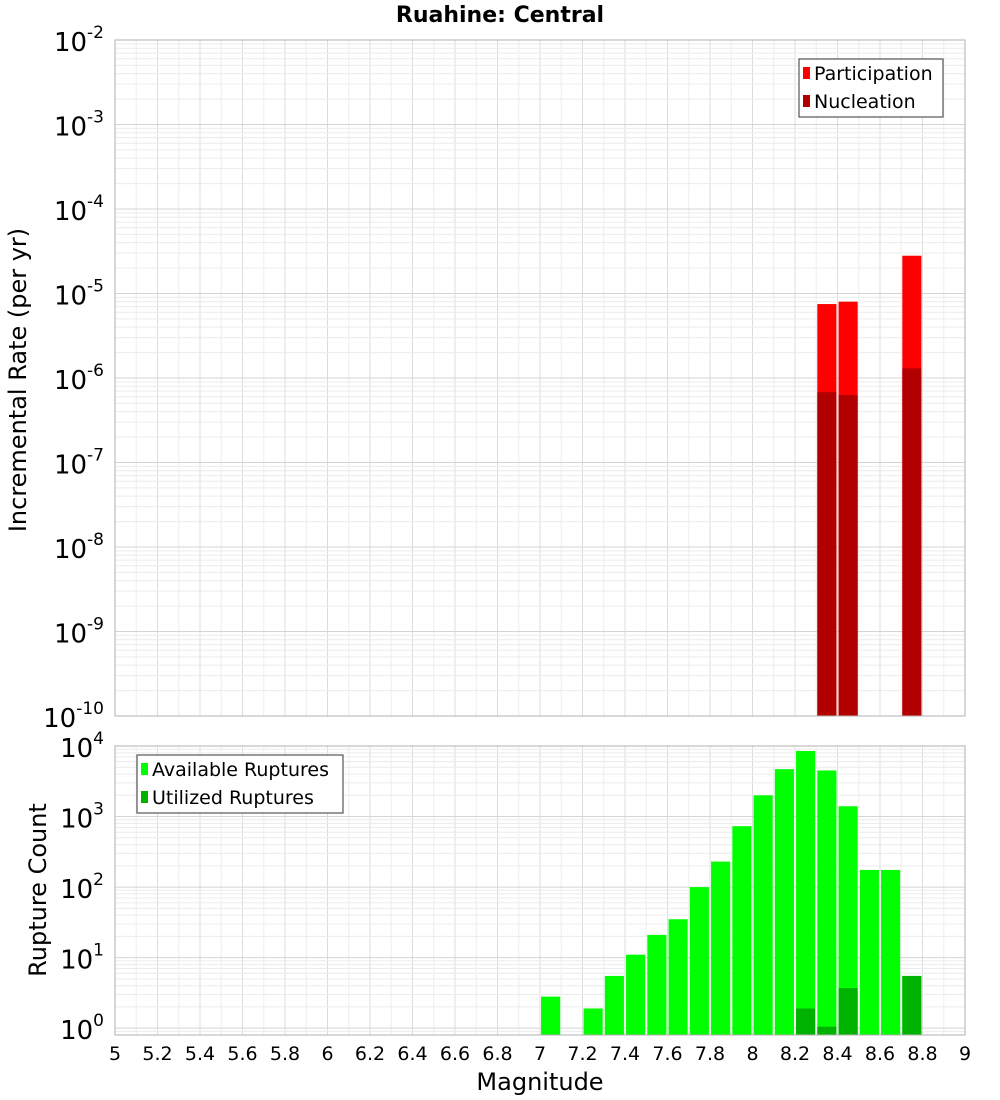 The height and width of the screenshot is (1100, 1000). I want to click on count-legend-box, so click(240, 784).